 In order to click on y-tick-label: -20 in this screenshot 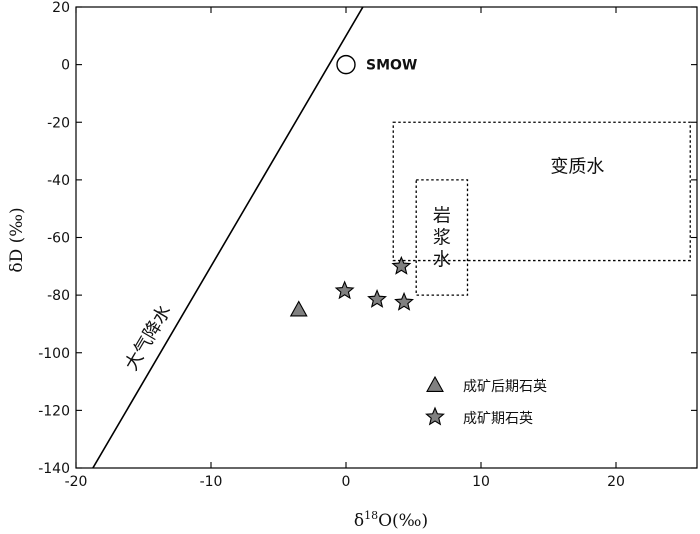, I will do `click(58, 123)`.